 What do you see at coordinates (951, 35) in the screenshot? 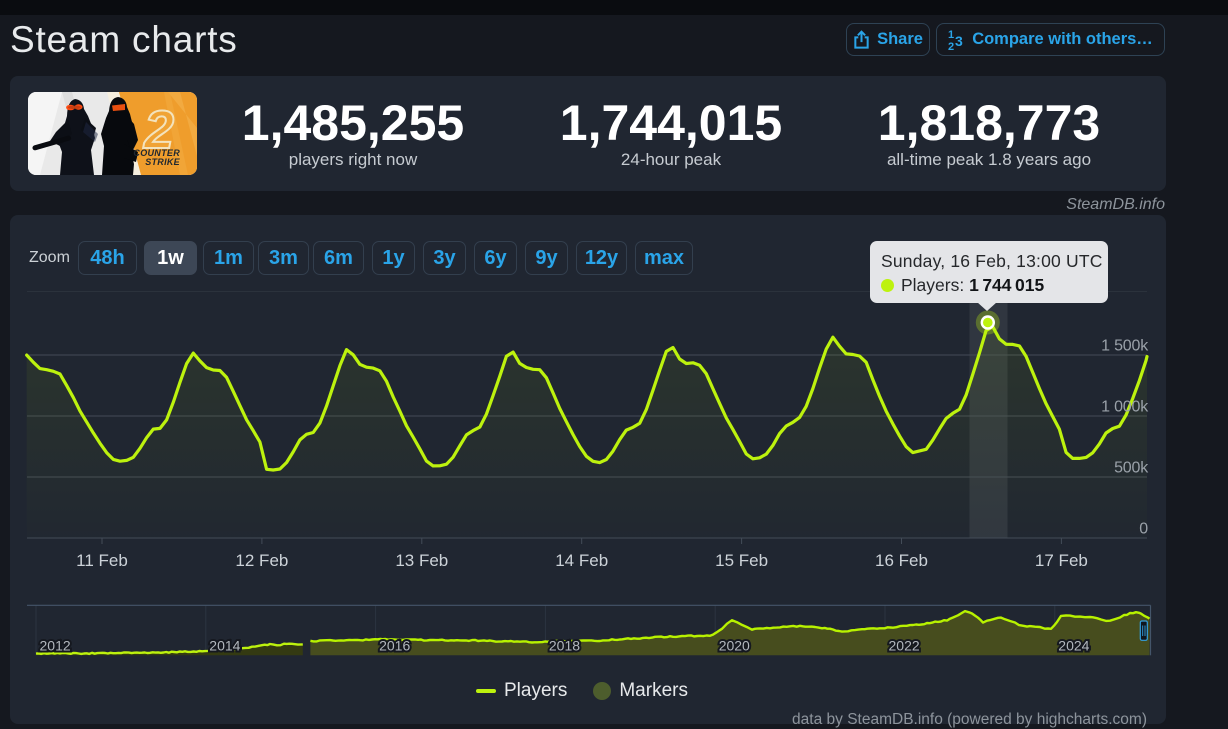
I see `svg-text: 1` at bounding box center [951, 35].